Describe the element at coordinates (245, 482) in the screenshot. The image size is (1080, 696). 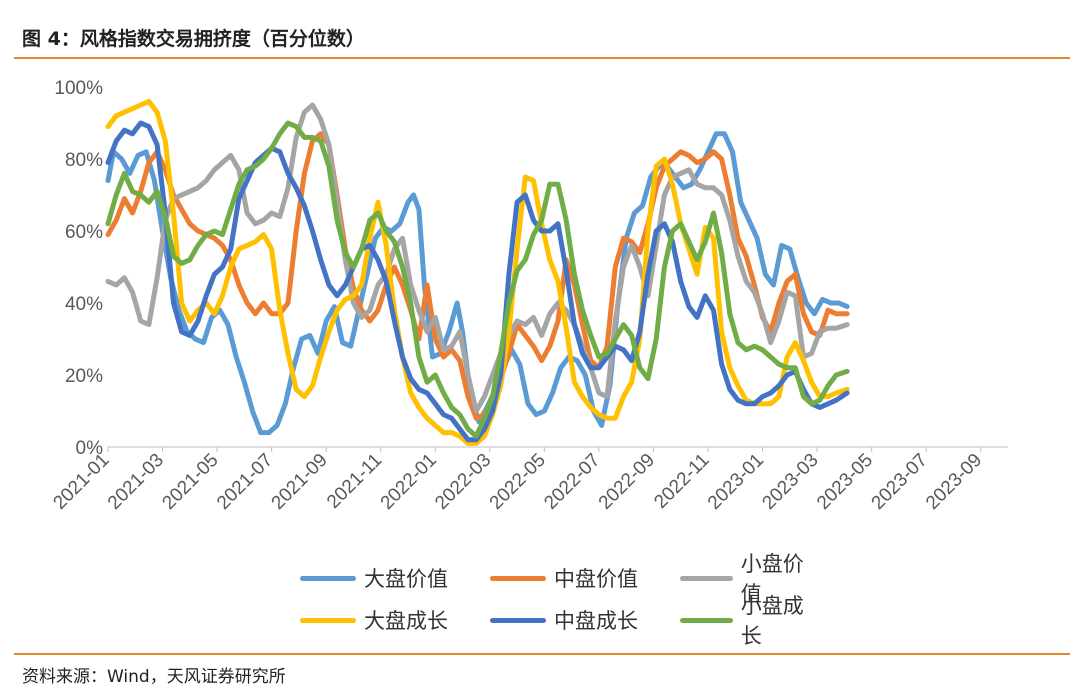
I see `x-tick-label: 2021-07` at that location.